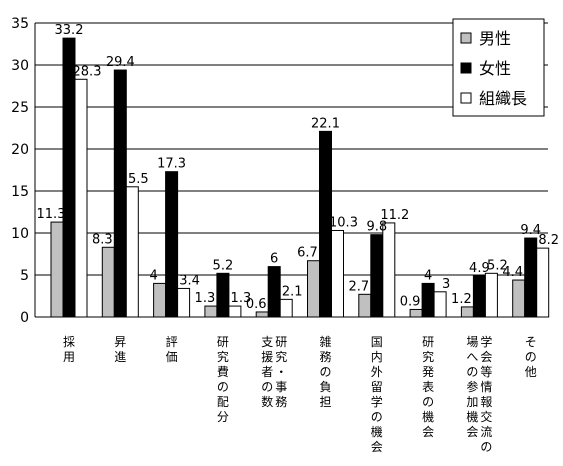 Image resolution: width=563 pixels, height=466 pixels. What do you see at coordinates (171, 164) in the screenshot?
I see `data-label-3-series-2: 17.3` at bounding box center [171, 164].